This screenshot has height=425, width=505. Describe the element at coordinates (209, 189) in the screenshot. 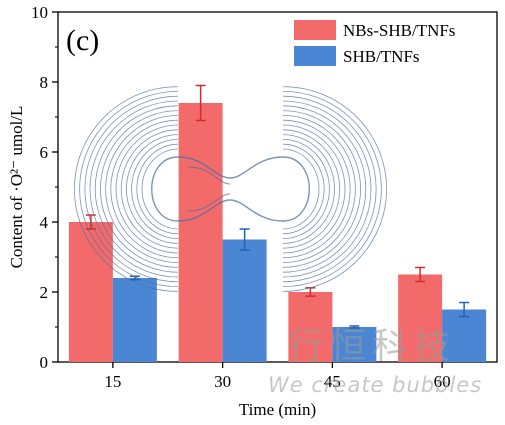

I see `logo-inner-line` at that location.